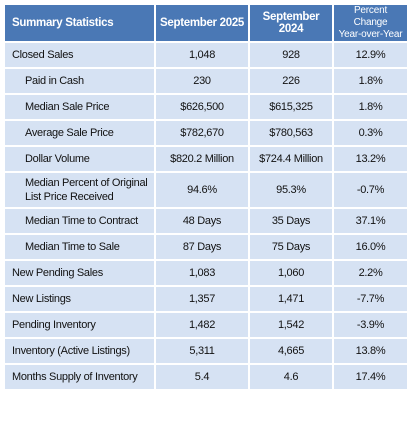  Describe the element at coordinates (291, 377) in the screenshot. I see `row-previous-value: 4.6` at that location.